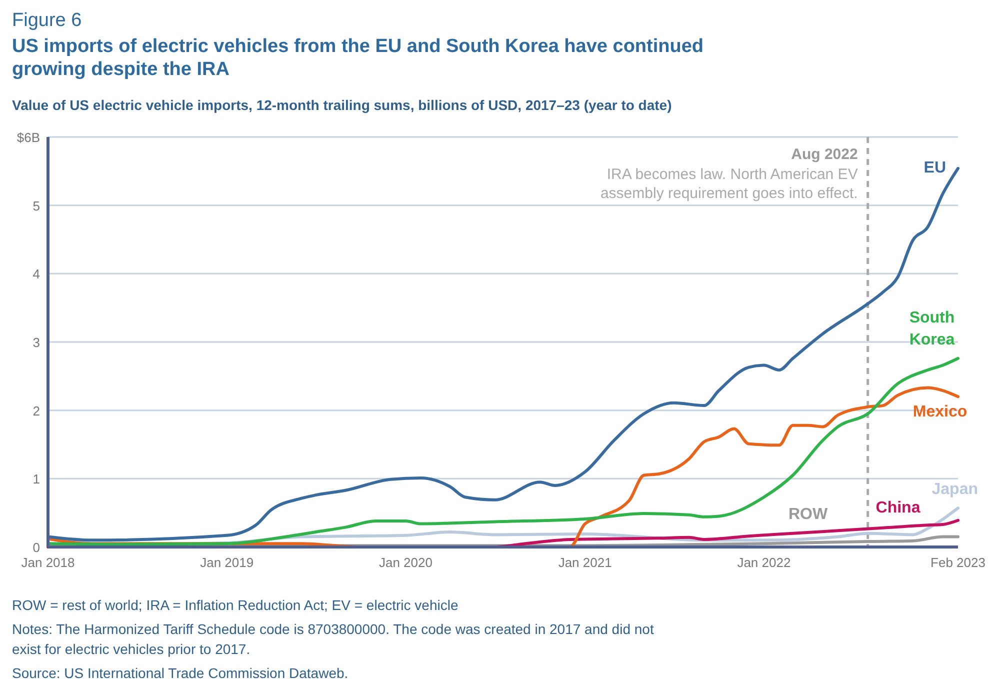 The image size is (992, 679). What do you see at coordinates (405, 562) in the screenshot?
I see `x-tick-label: Jan 2020` at bounding box center [405, 562].